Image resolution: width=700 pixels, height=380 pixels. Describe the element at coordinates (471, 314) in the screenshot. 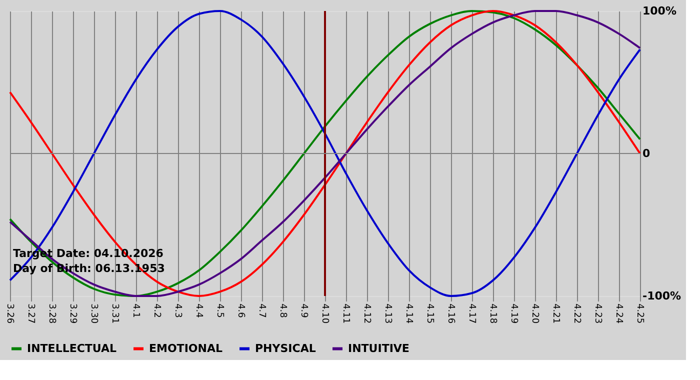

I see `x-tick-label: 4.17` at that location.